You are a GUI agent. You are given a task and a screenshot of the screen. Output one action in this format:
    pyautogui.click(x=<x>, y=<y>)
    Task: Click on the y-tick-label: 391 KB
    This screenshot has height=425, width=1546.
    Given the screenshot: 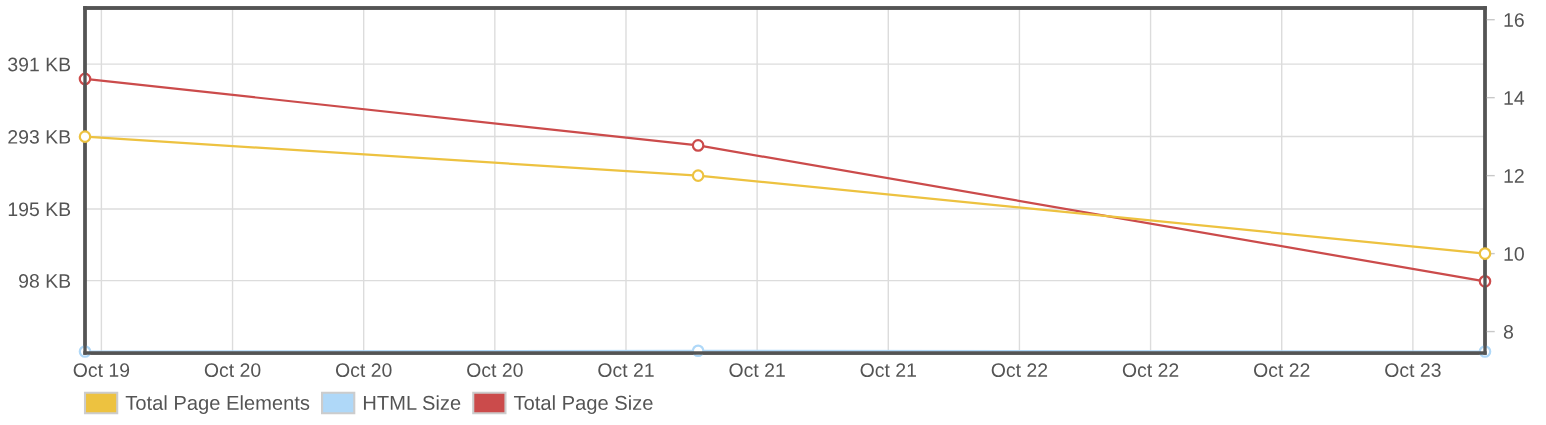 What is the action you would take?
    pyautogui.click(x=39, y=64)
    